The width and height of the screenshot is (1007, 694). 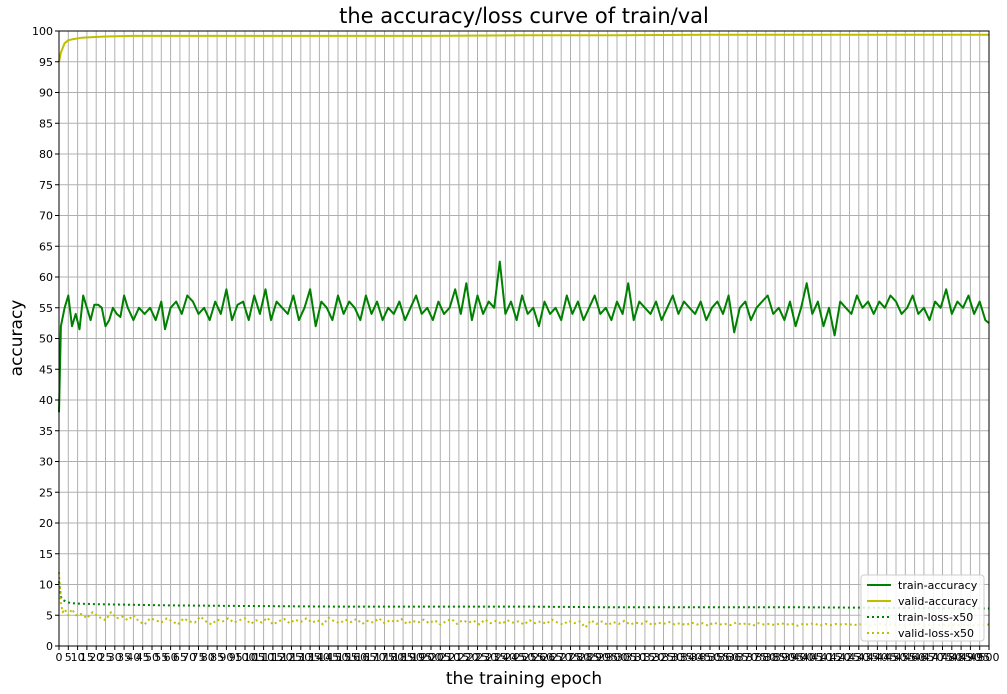 I want to click on x-tick-label: 75, so click(x=199, y=657).